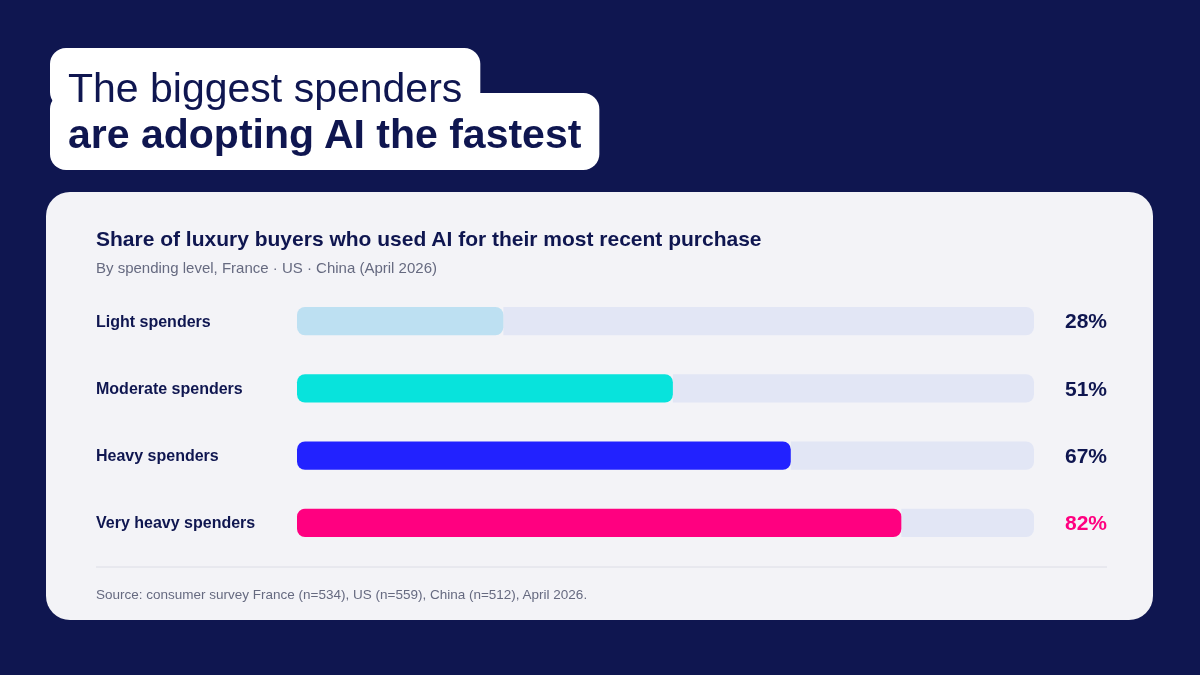  I want to click on data-label: 51%, so click(1086, 388).